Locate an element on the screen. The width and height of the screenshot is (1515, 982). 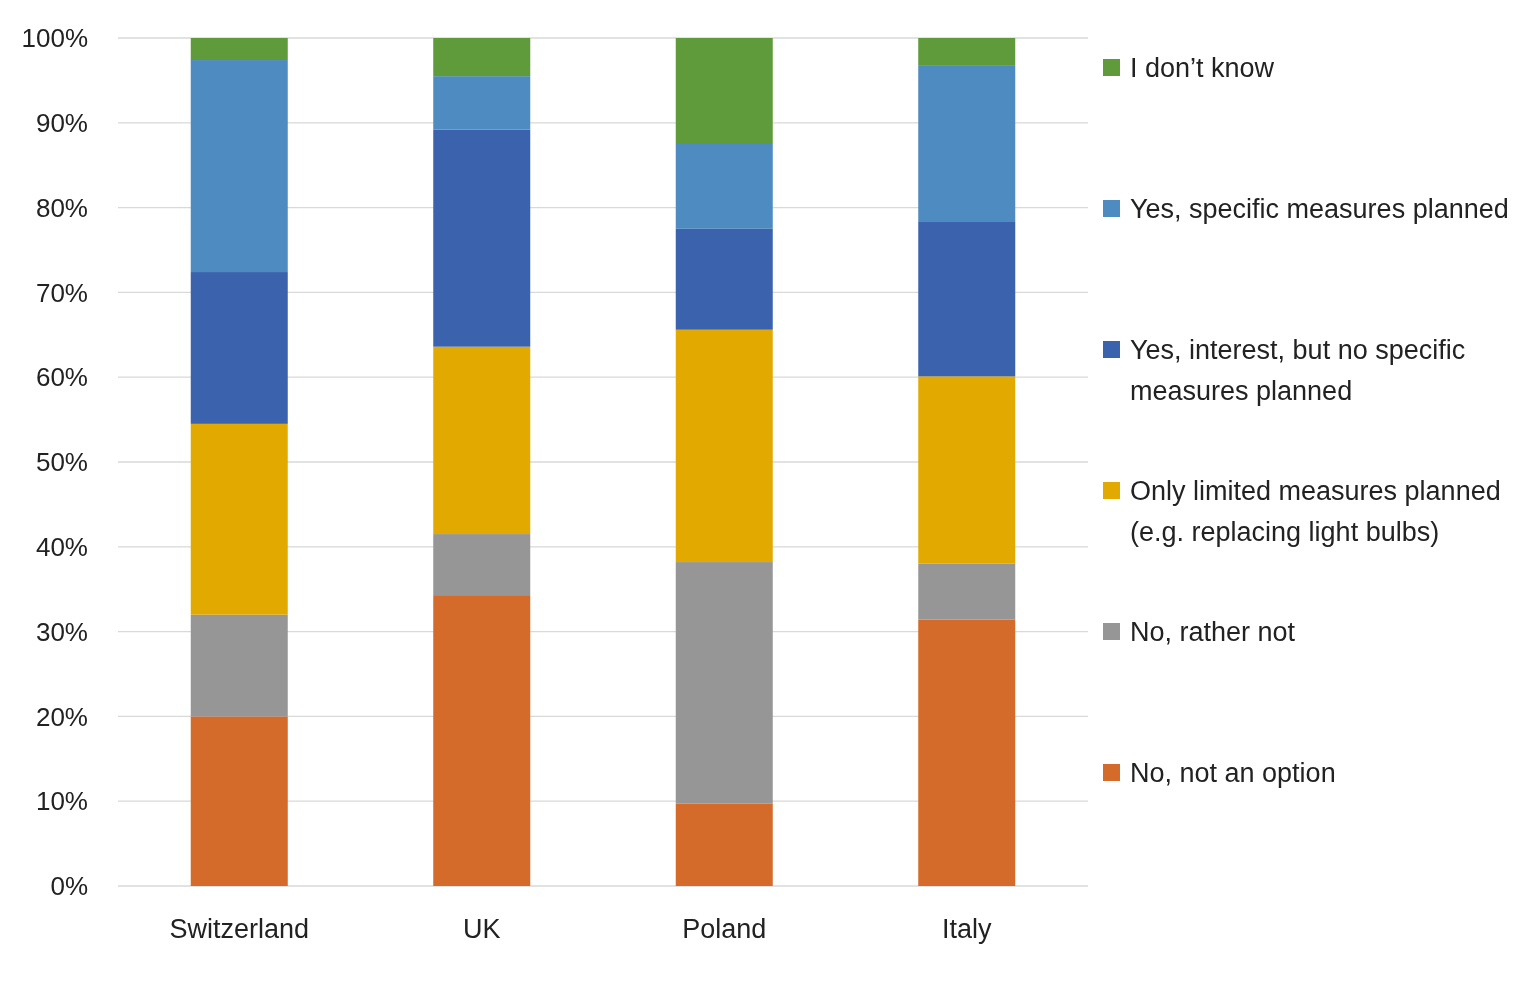
x-tick-label: Poland is located at coordinates (724, 929).